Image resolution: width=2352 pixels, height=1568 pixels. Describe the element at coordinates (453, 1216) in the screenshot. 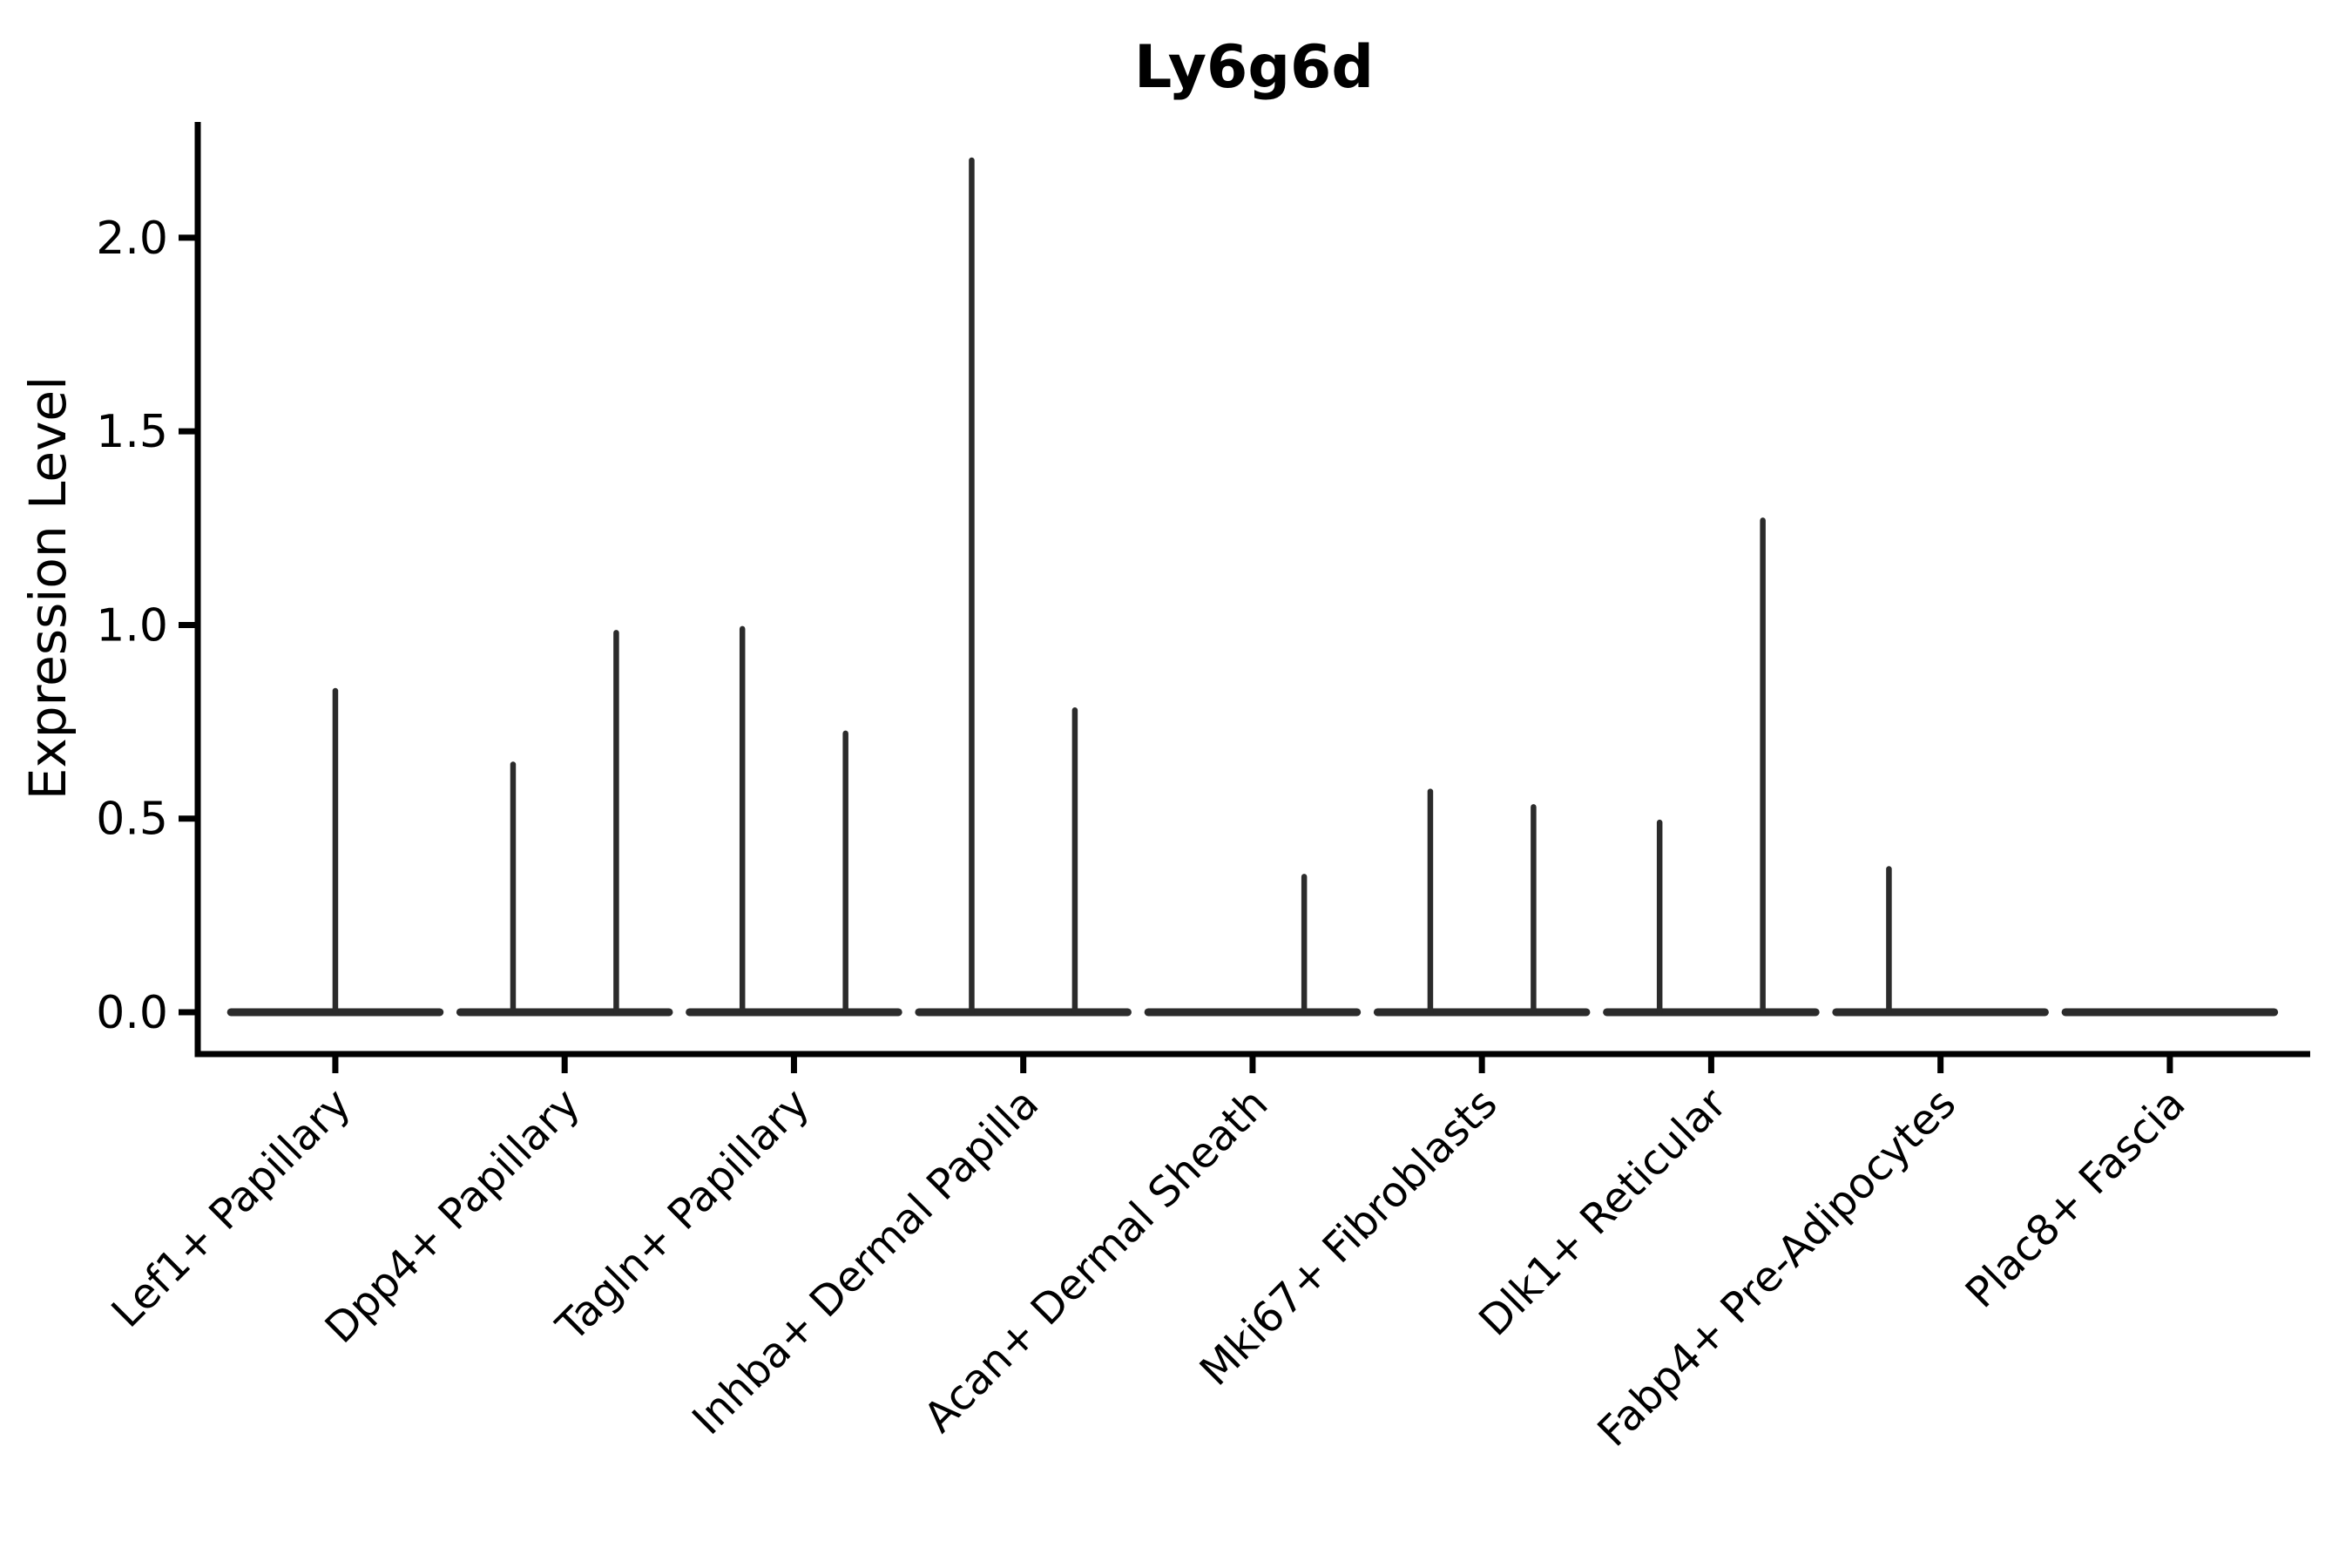

I see `x-tick-label: Dpp4+ Papillary` at that location.